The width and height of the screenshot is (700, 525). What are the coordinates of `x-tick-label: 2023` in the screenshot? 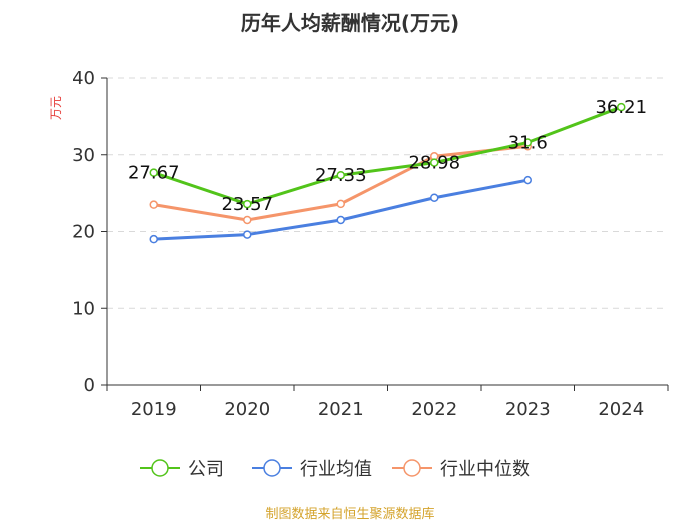 It's located at (528, 409).